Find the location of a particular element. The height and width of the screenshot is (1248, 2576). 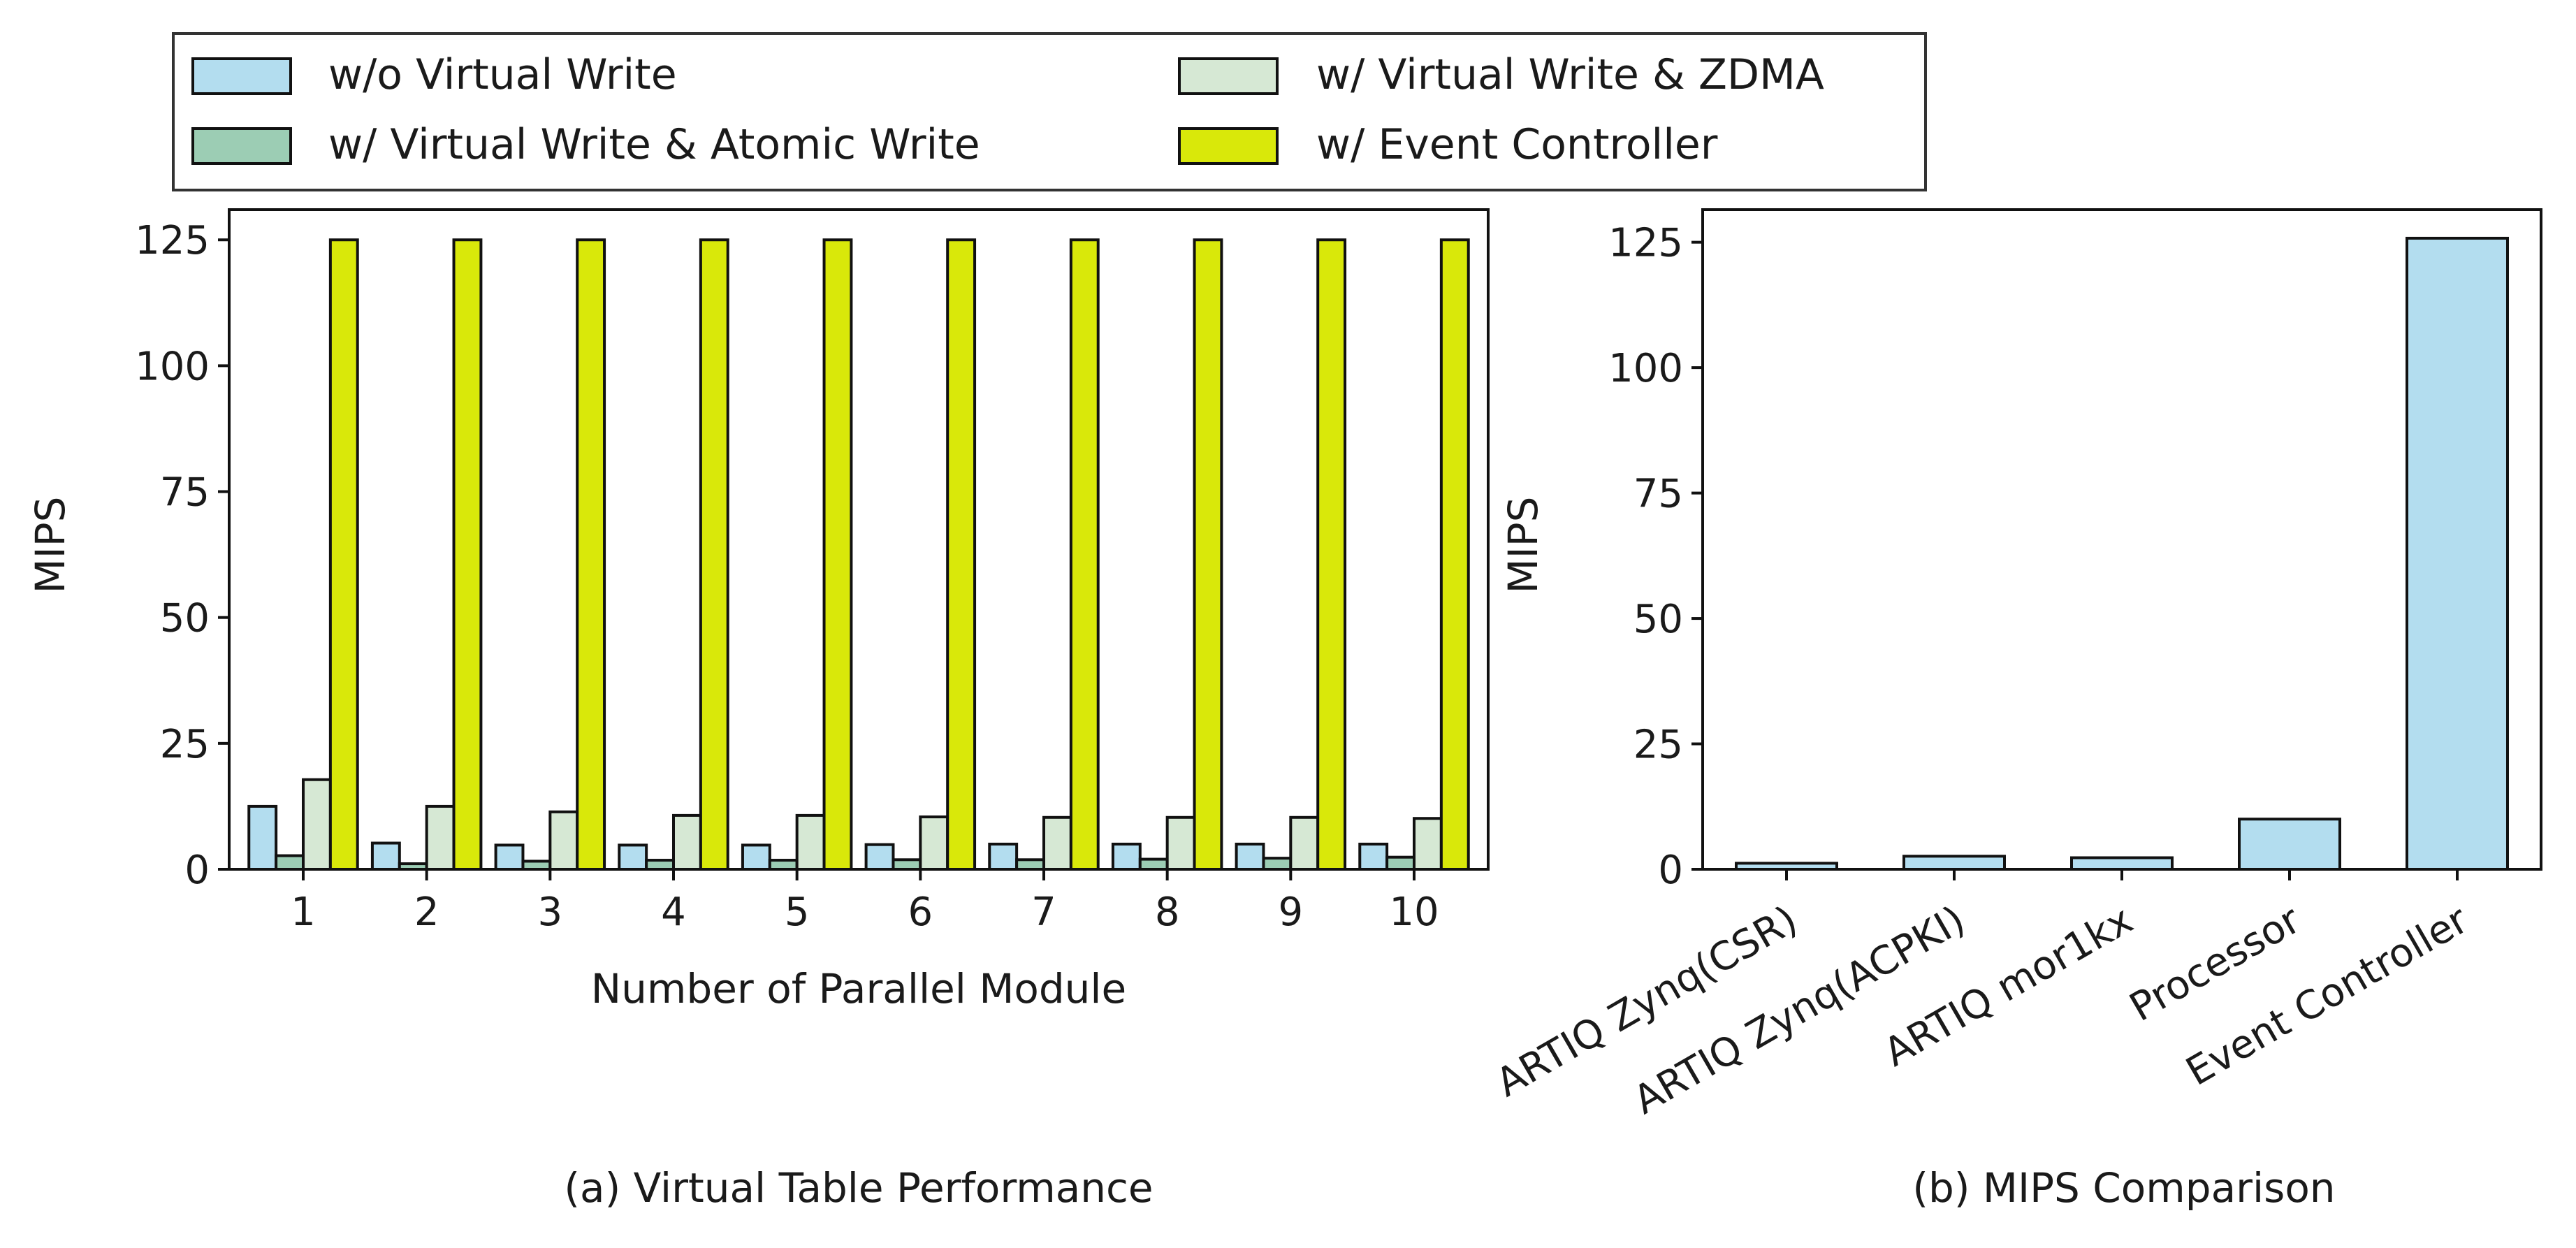

x-tick-label: Event Controller is located at coordinates (2327, 996).